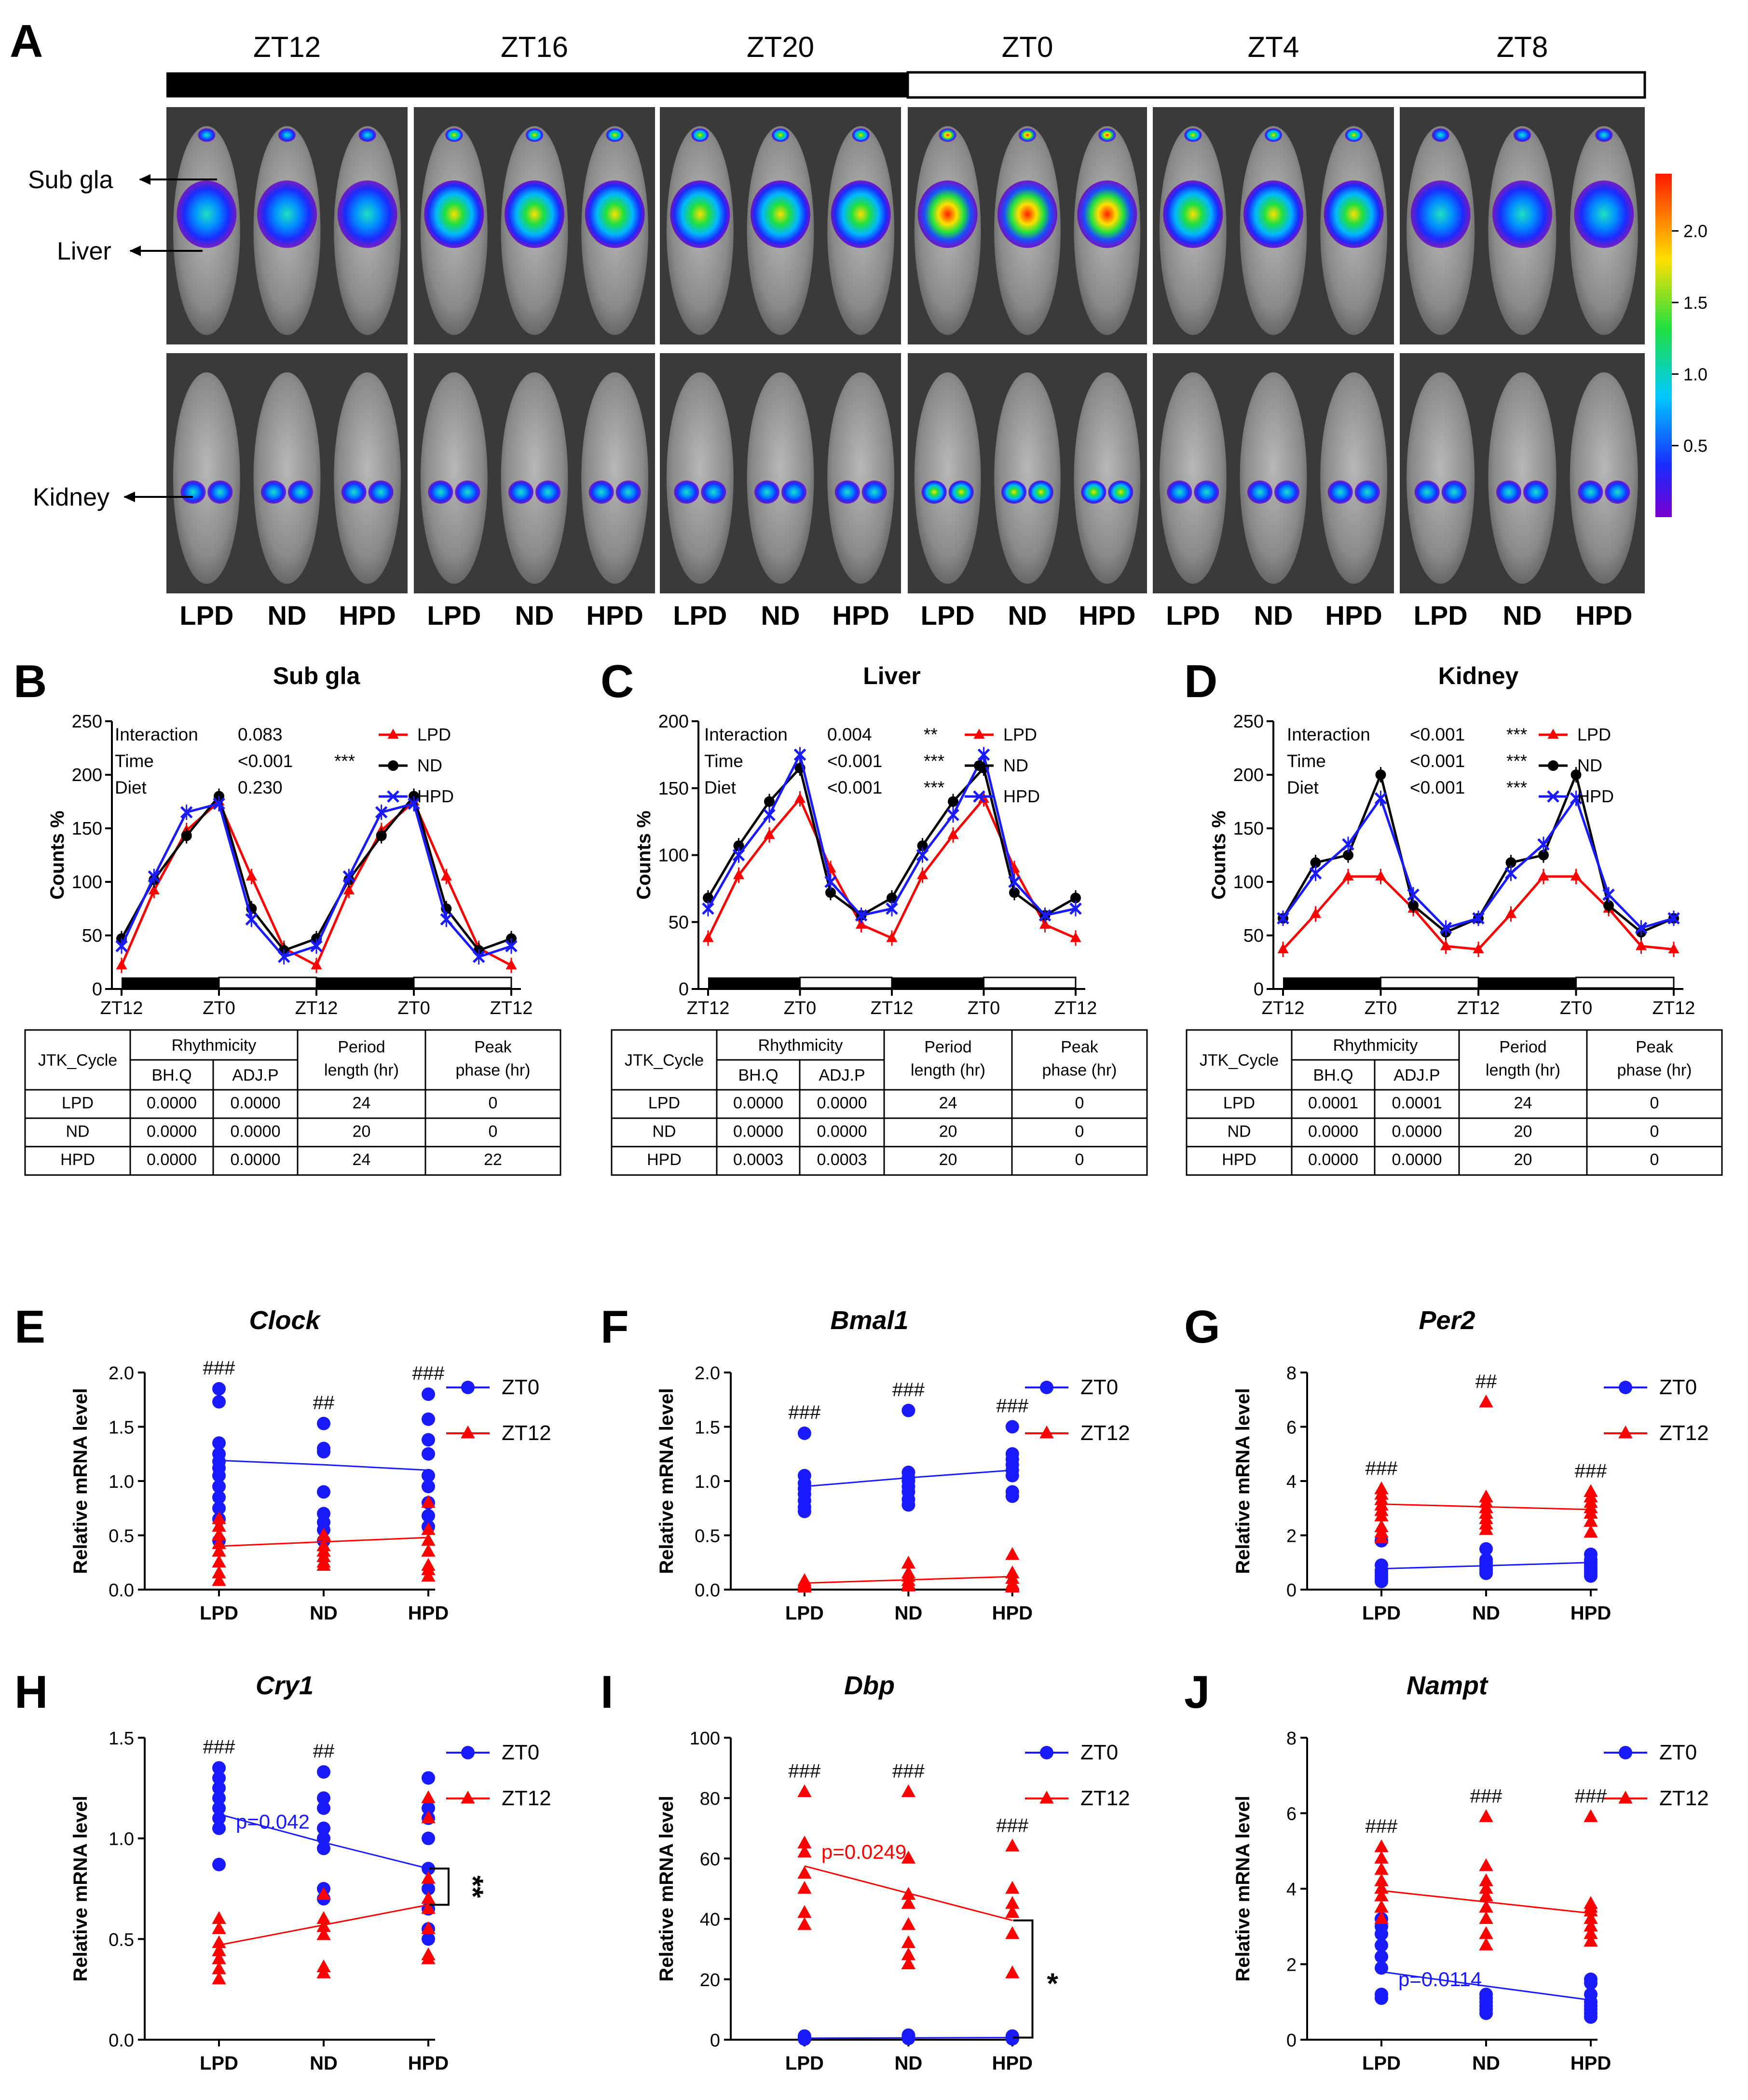 The image size is (1748, 2100). Describe the element at coordinates (721, 787) in the screenshot. I see `stat-label: Diet` at that location.